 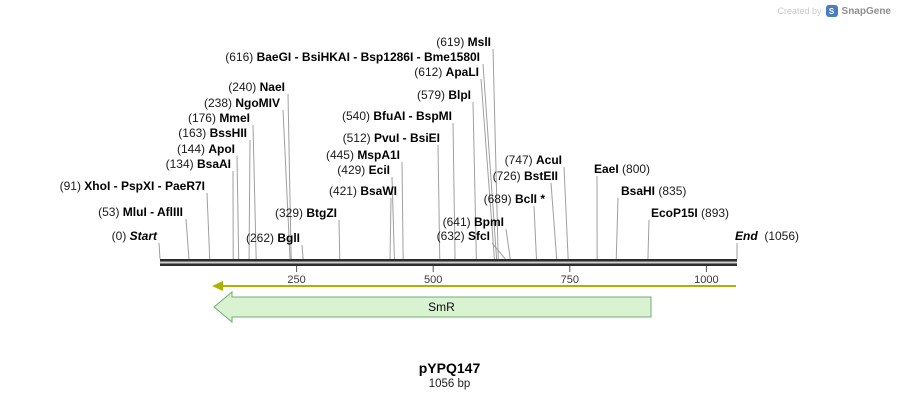 What do you see at coordinates (548, 160) in the screenshot?
I see `enzyme-name-text: AcuI` at bounding box center [548, 160].